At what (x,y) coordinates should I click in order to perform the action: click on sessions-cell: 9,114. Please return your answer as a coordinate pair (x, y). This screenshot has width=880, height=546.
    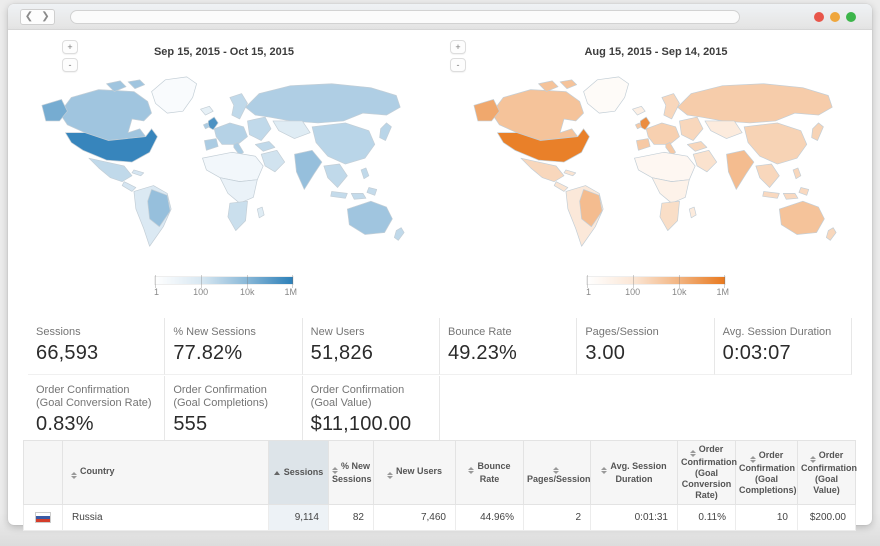
    Looking at the image, I should click on (298, 517).